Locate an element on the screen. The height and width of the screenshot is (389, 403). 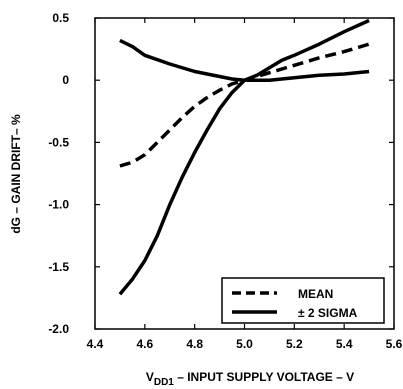
legend: MEAN ± 2 SIGMA is located at coordinates (303, 300).